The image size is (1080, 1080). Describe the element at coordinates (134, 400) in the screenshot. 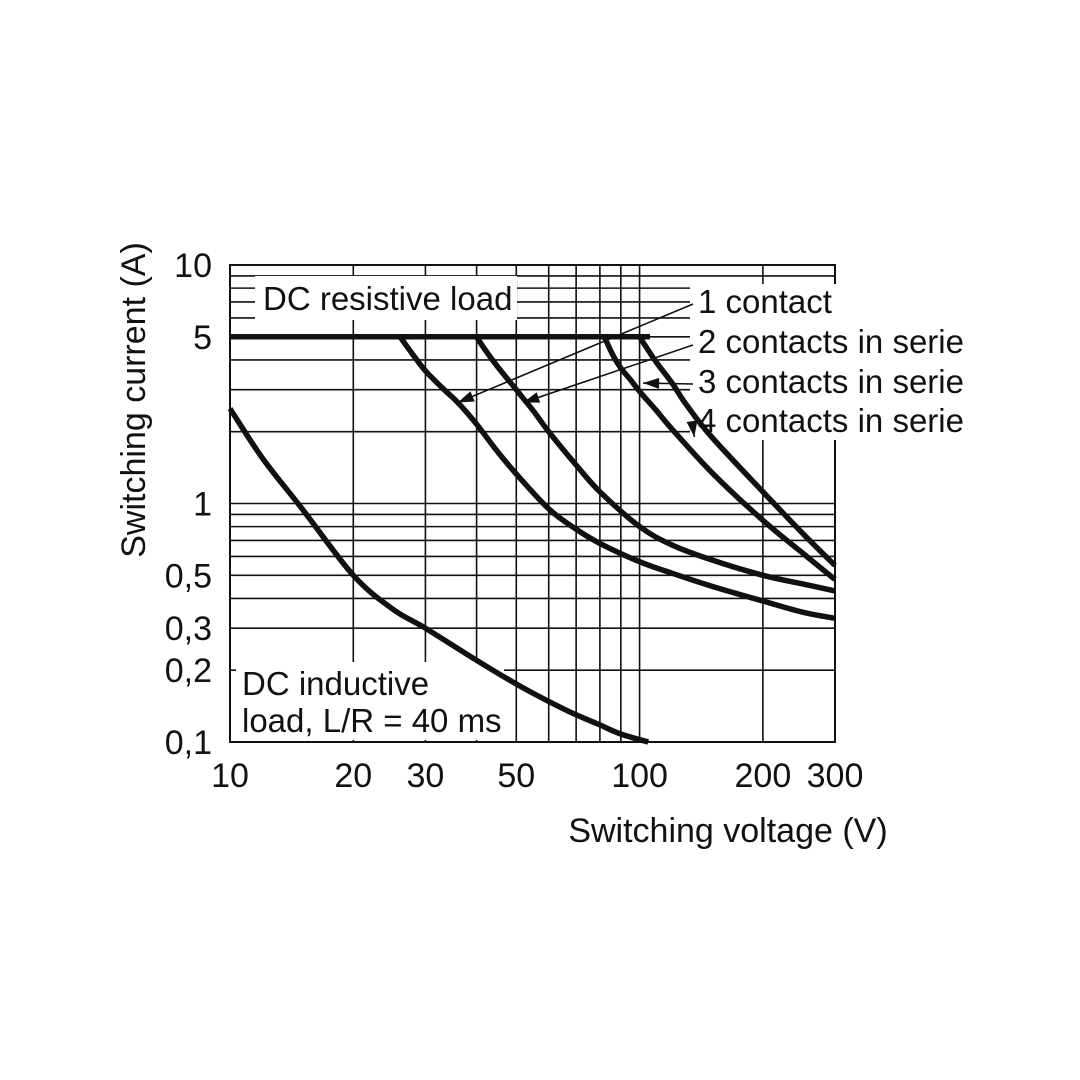

I see `y-axis-title: Switching current (A)` at that location.